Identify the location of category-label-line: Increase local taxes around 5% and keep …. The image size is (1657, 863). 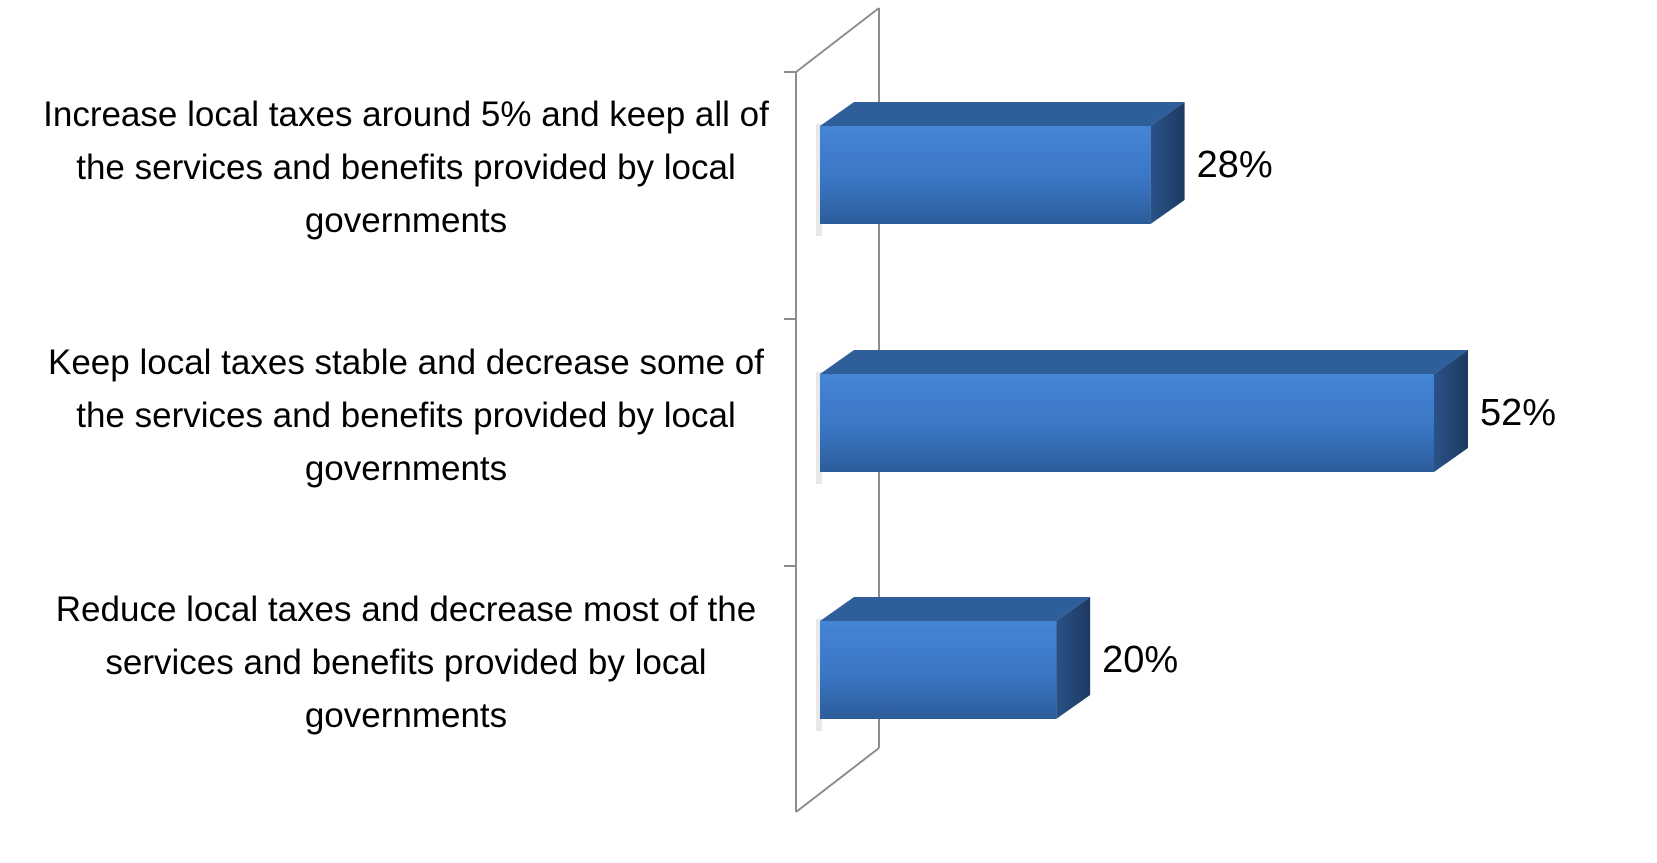
(406, 114).